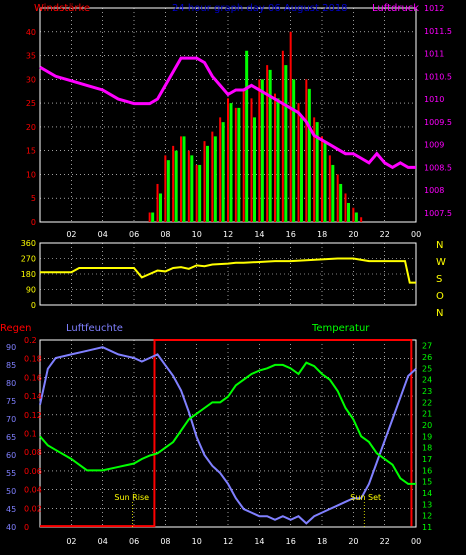  Describe the element at coordinates (427, 368) in the screenshot. I see `temperature-tick-label: 25` at that location.